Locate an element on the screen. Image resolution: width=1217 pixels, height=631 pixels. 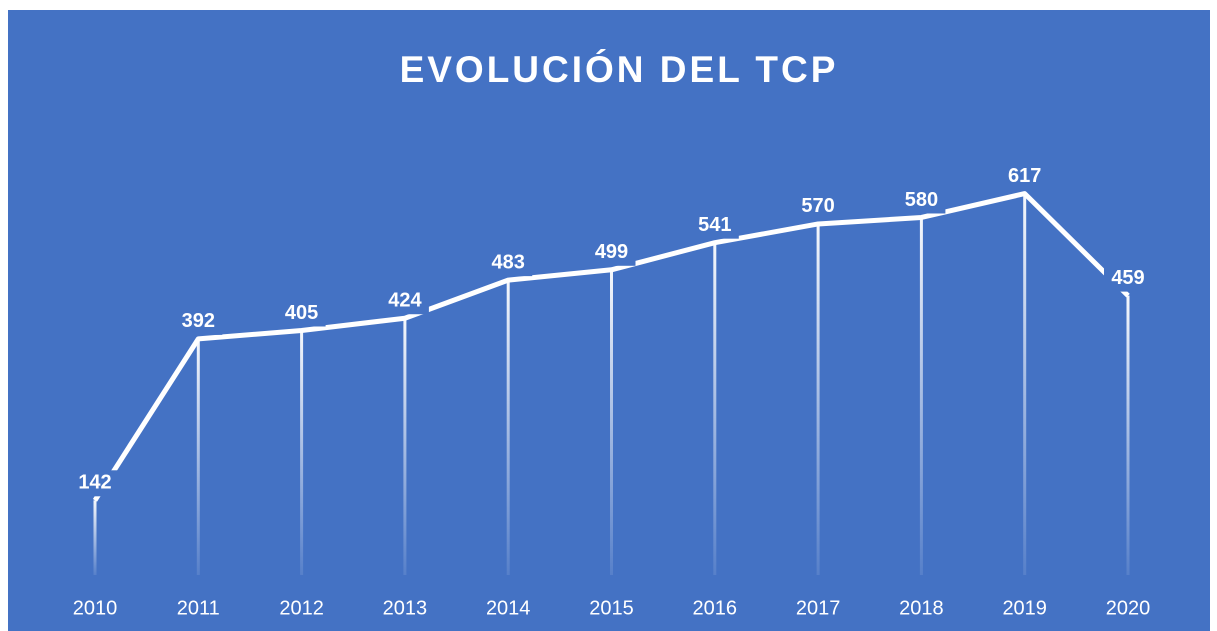
data-label: 617 is located at coordinates (1024, 176).